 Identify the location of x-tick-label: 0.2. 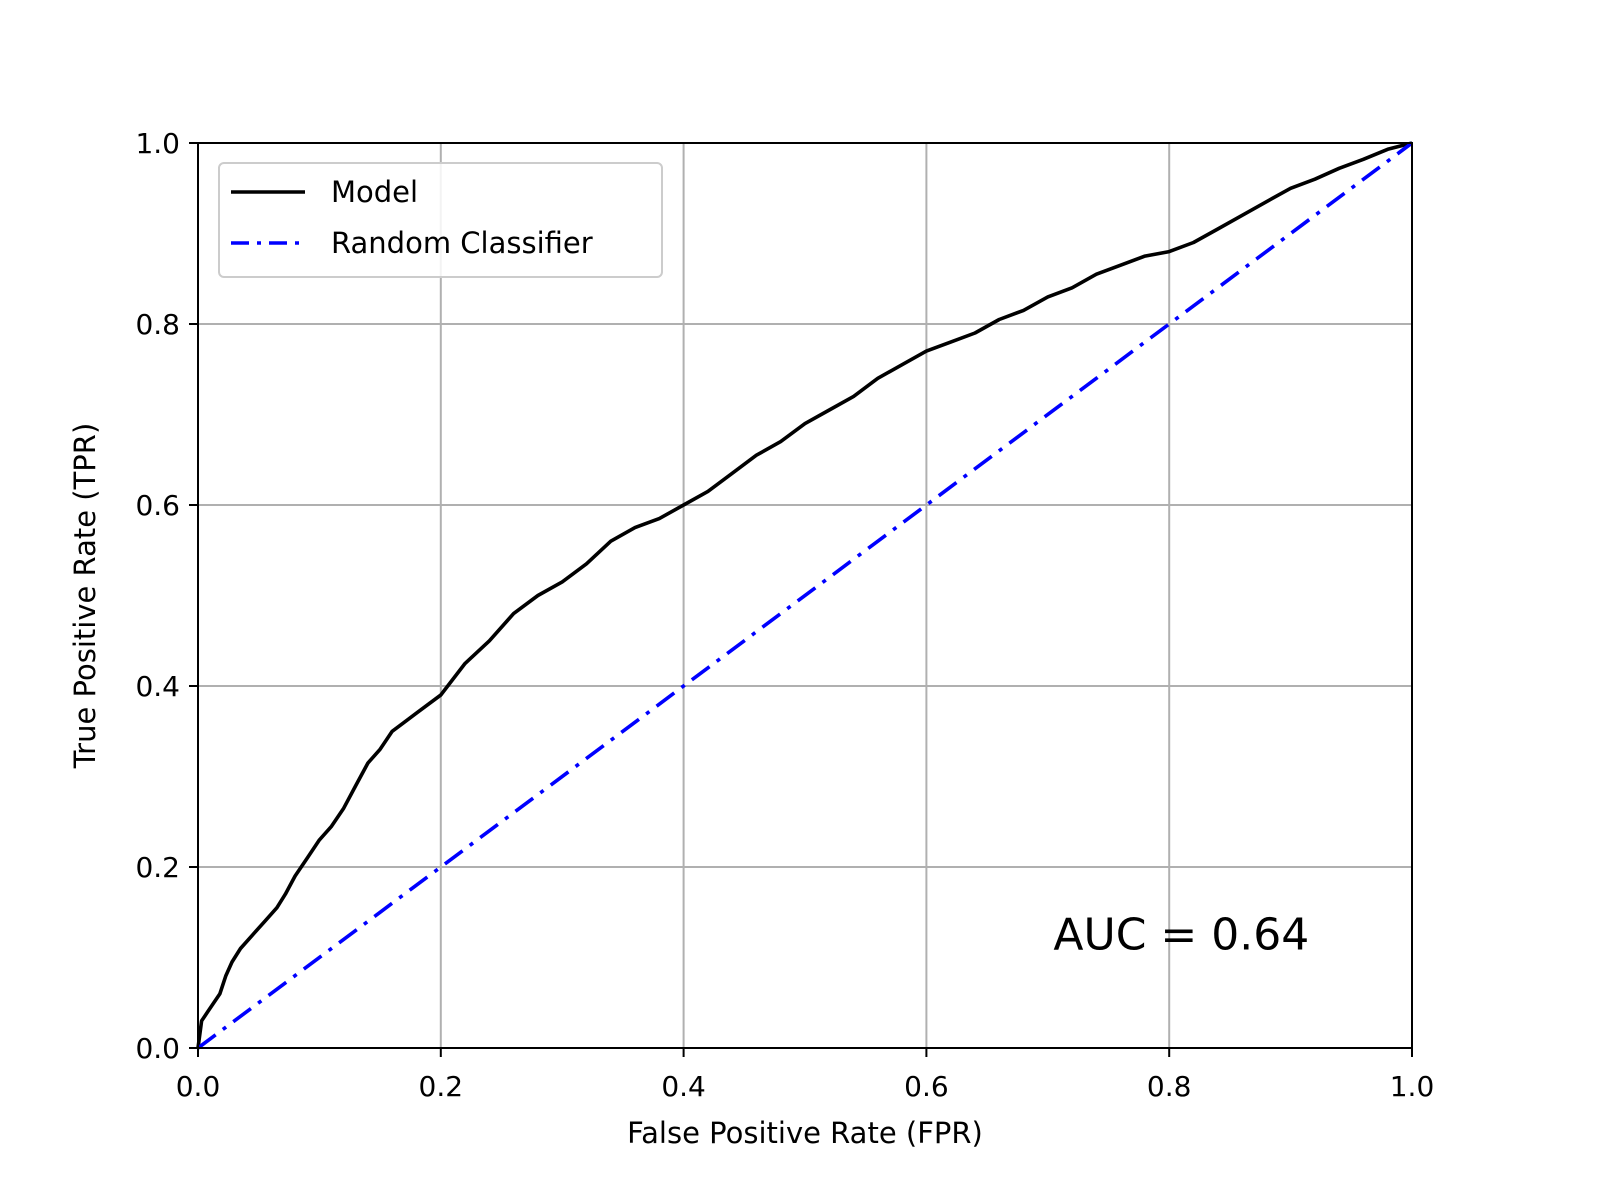
(441, 1086).